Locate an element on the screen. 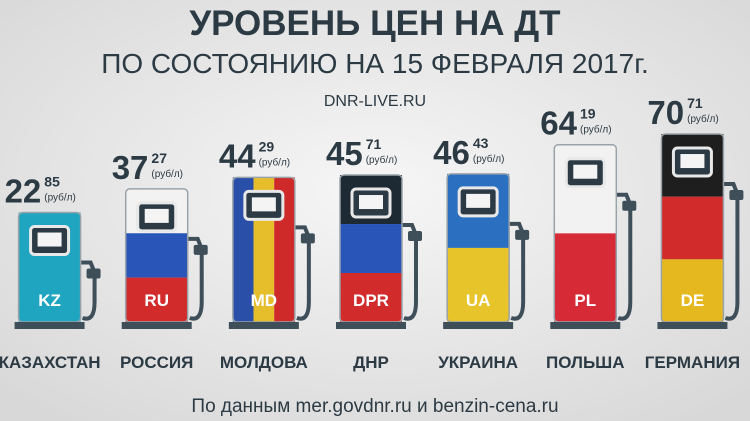 The height and width of the screenshot is (421, 750). value-label: 37 is located at coordinates (130, 167).